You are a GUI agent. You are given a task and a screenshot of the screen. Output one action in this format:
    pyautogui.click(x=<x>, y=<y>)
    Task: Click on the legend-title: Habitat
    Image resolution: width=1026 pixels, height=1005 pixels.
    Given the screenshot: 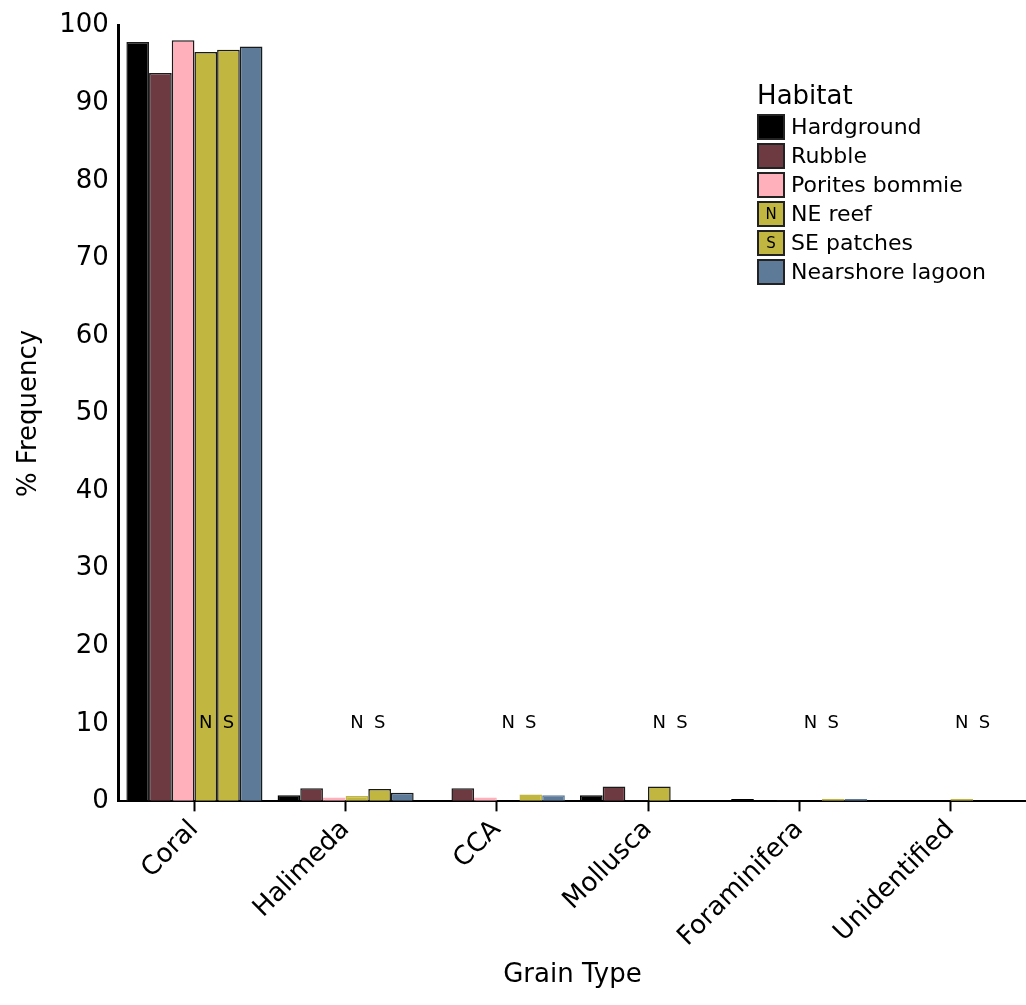 What is the action you would take?
    pyautogui.click(x=805, y=95)
    